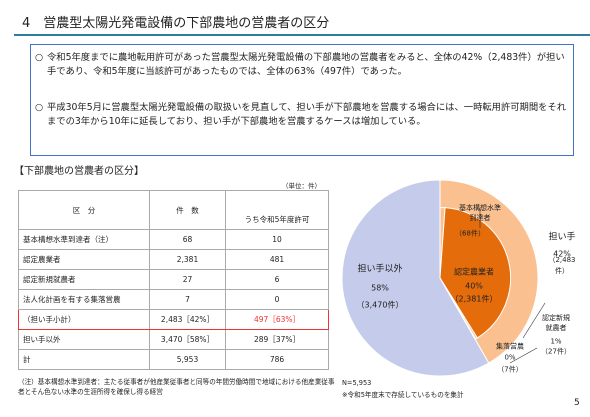 The image size is (590, 417). I want to click on table-cell: 担い手以外, so click(84, 339).